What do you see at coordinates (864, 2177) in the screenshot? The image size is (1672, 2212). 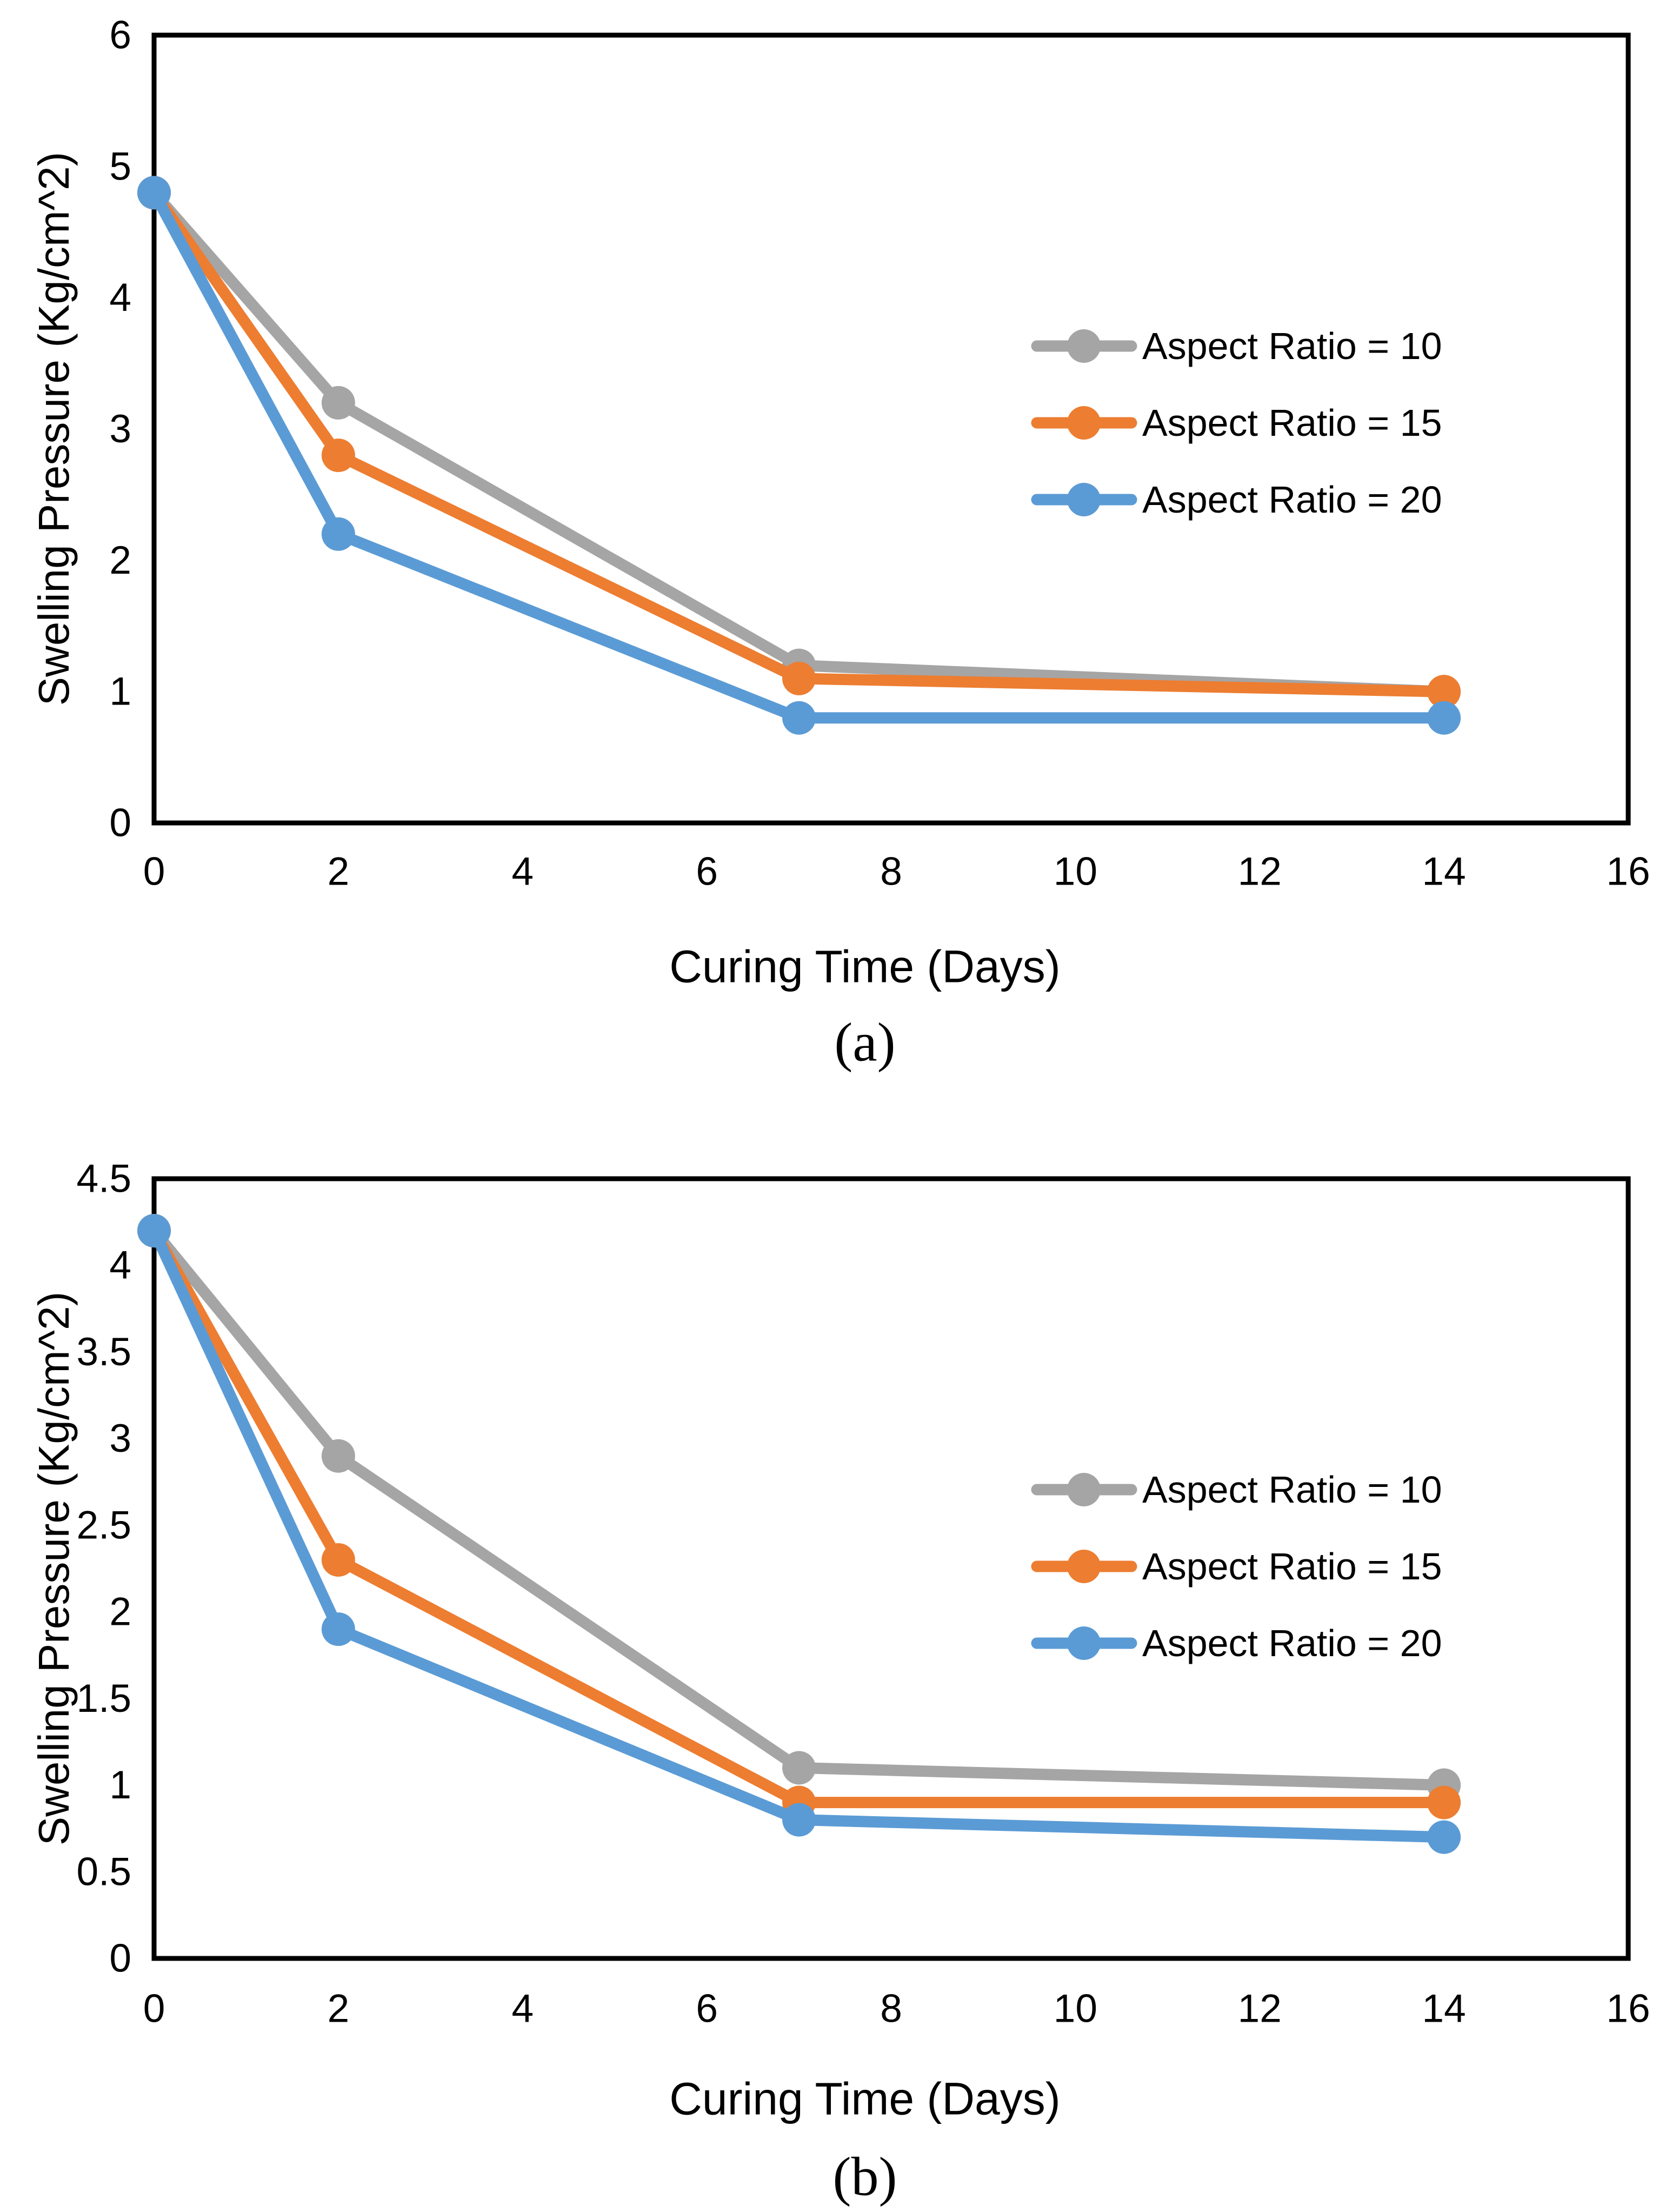 I see `caption-b: (b)` at bounding box center [864, 2177].